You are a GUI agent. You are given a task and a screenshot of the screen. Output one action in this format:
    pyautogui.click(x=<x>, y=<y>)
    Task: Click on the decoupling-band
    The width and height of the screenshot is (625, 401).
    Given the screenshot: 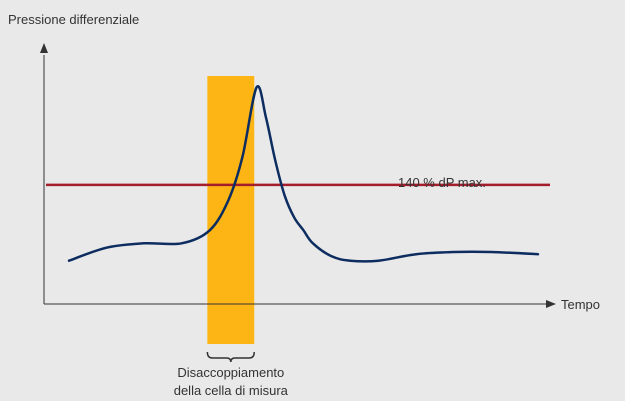 What is the action you would take?
    pyautogui.click(x=231, y=210)
    